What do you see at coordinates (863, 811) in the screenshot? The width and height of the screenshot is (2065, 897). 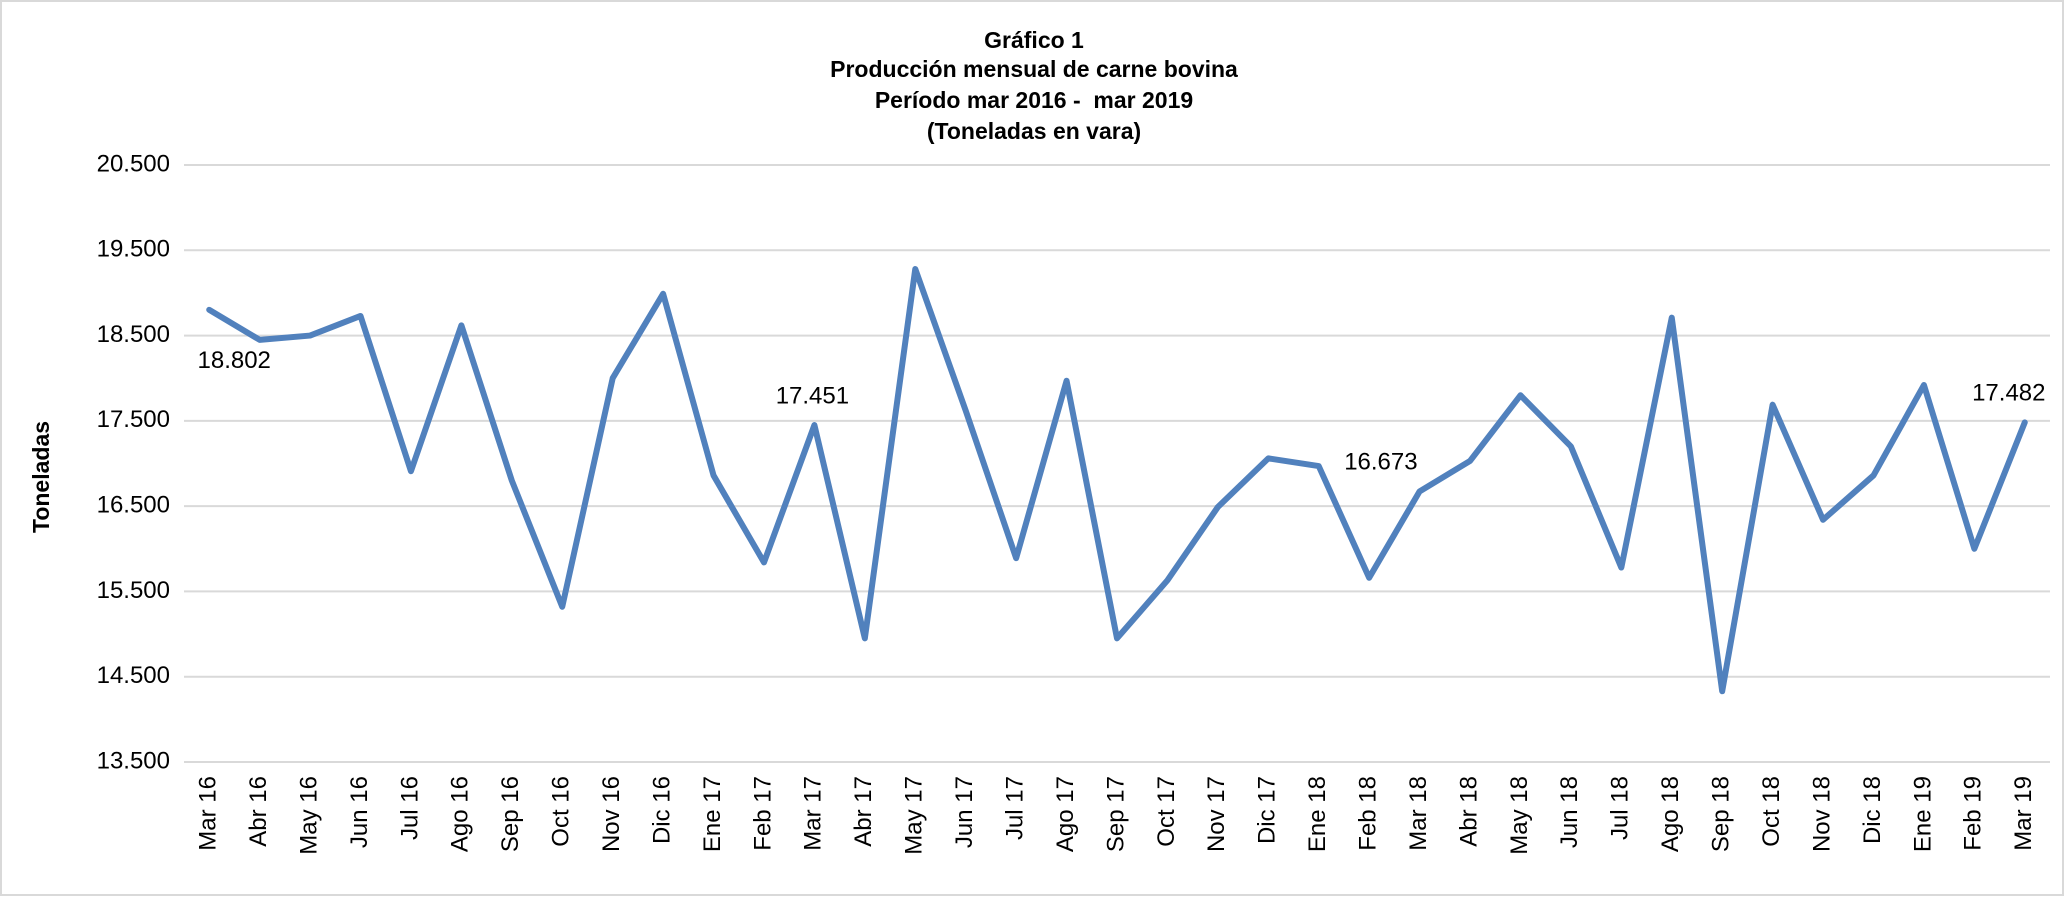 I see `x-tick-label: Abr 17` at bounding box center [863, 811].